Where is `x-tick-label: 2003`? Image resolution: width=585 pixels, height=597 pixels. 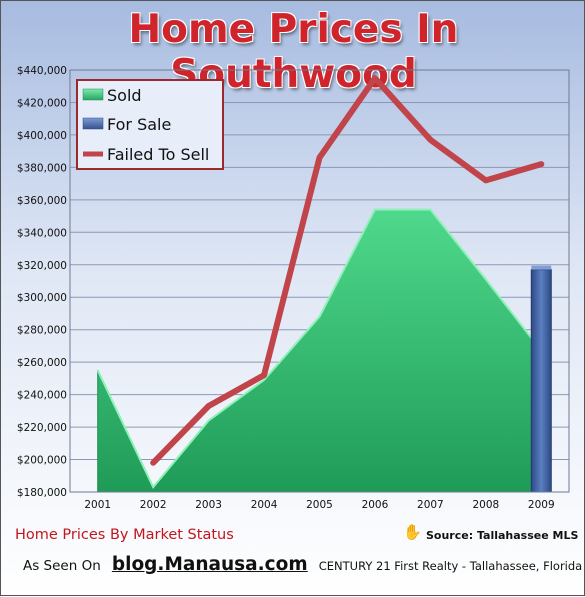 x-tick-label: 2003 is located at coordinates (208, 505).